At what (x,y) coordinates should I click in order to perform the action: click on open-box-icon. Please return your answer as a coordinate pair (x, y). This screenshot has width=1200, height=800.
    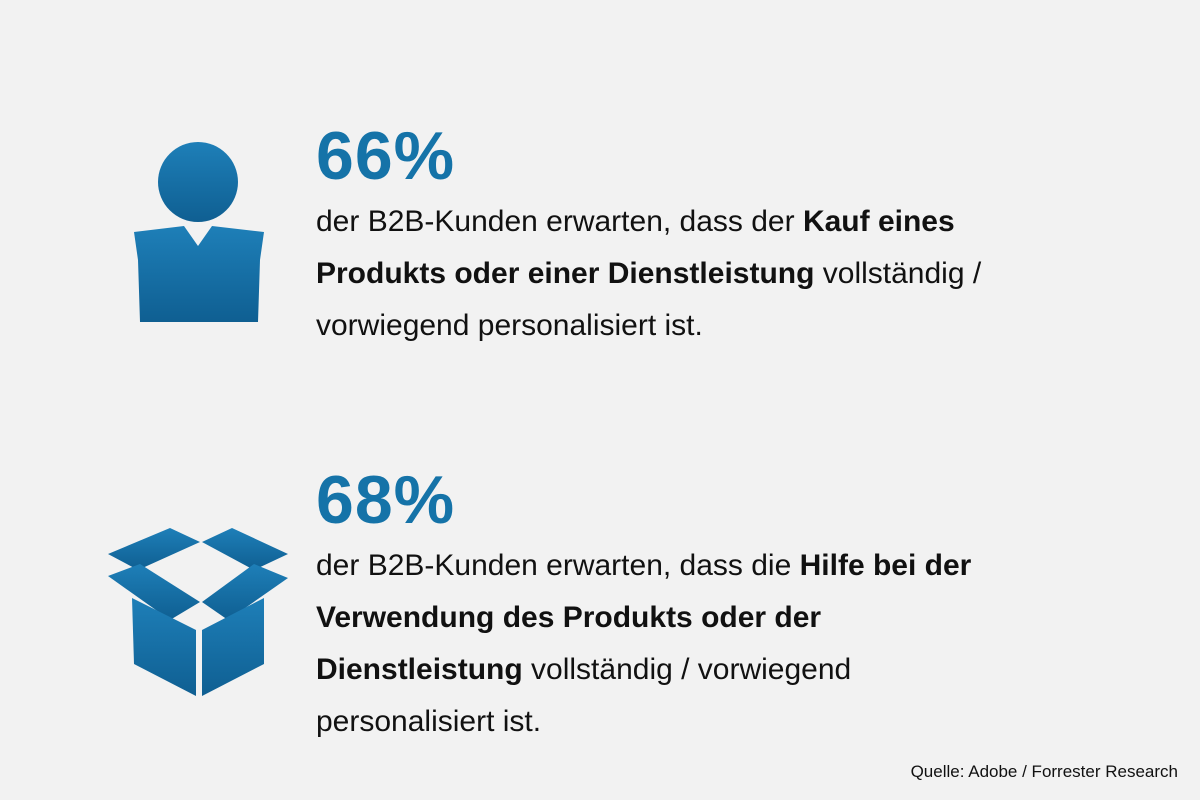
    Looking at the image, I should click on (197, 610).